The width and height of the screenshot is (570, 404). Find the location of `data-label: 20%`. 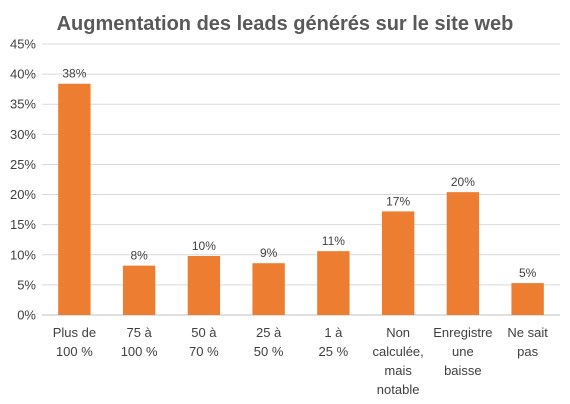

data-label: 20% is located at coordinates (463, 182).